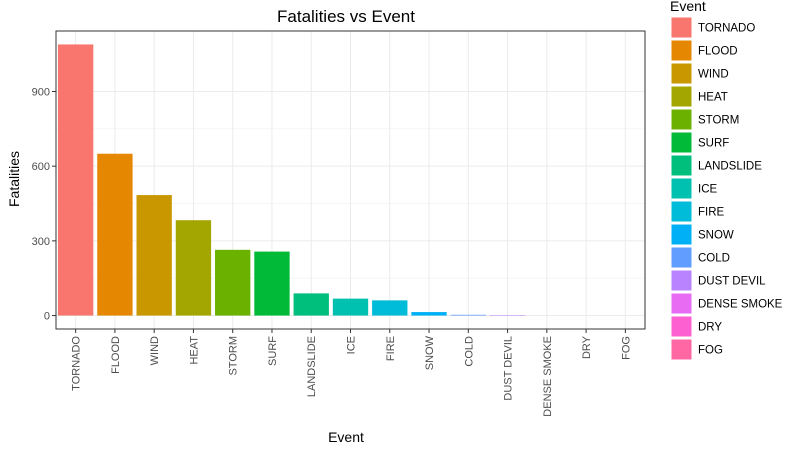 The image size is (800, 450). Describe the element at coordinates (346, 437) in the screenshot. I see `x-axis-title: Event` at that location.